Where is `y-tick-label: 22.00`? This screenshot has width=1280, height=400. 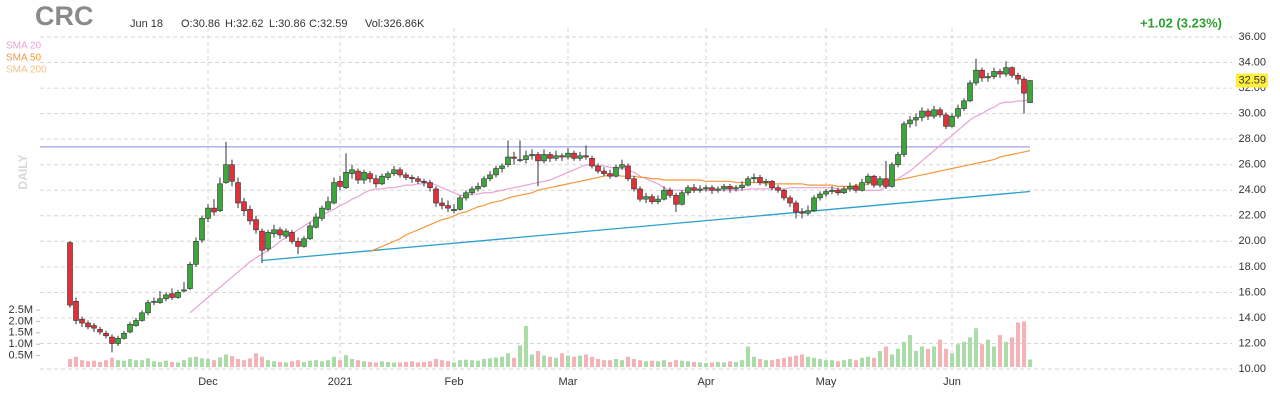 y-tick-label: 22.00 is located at coordinates (1252, 216).